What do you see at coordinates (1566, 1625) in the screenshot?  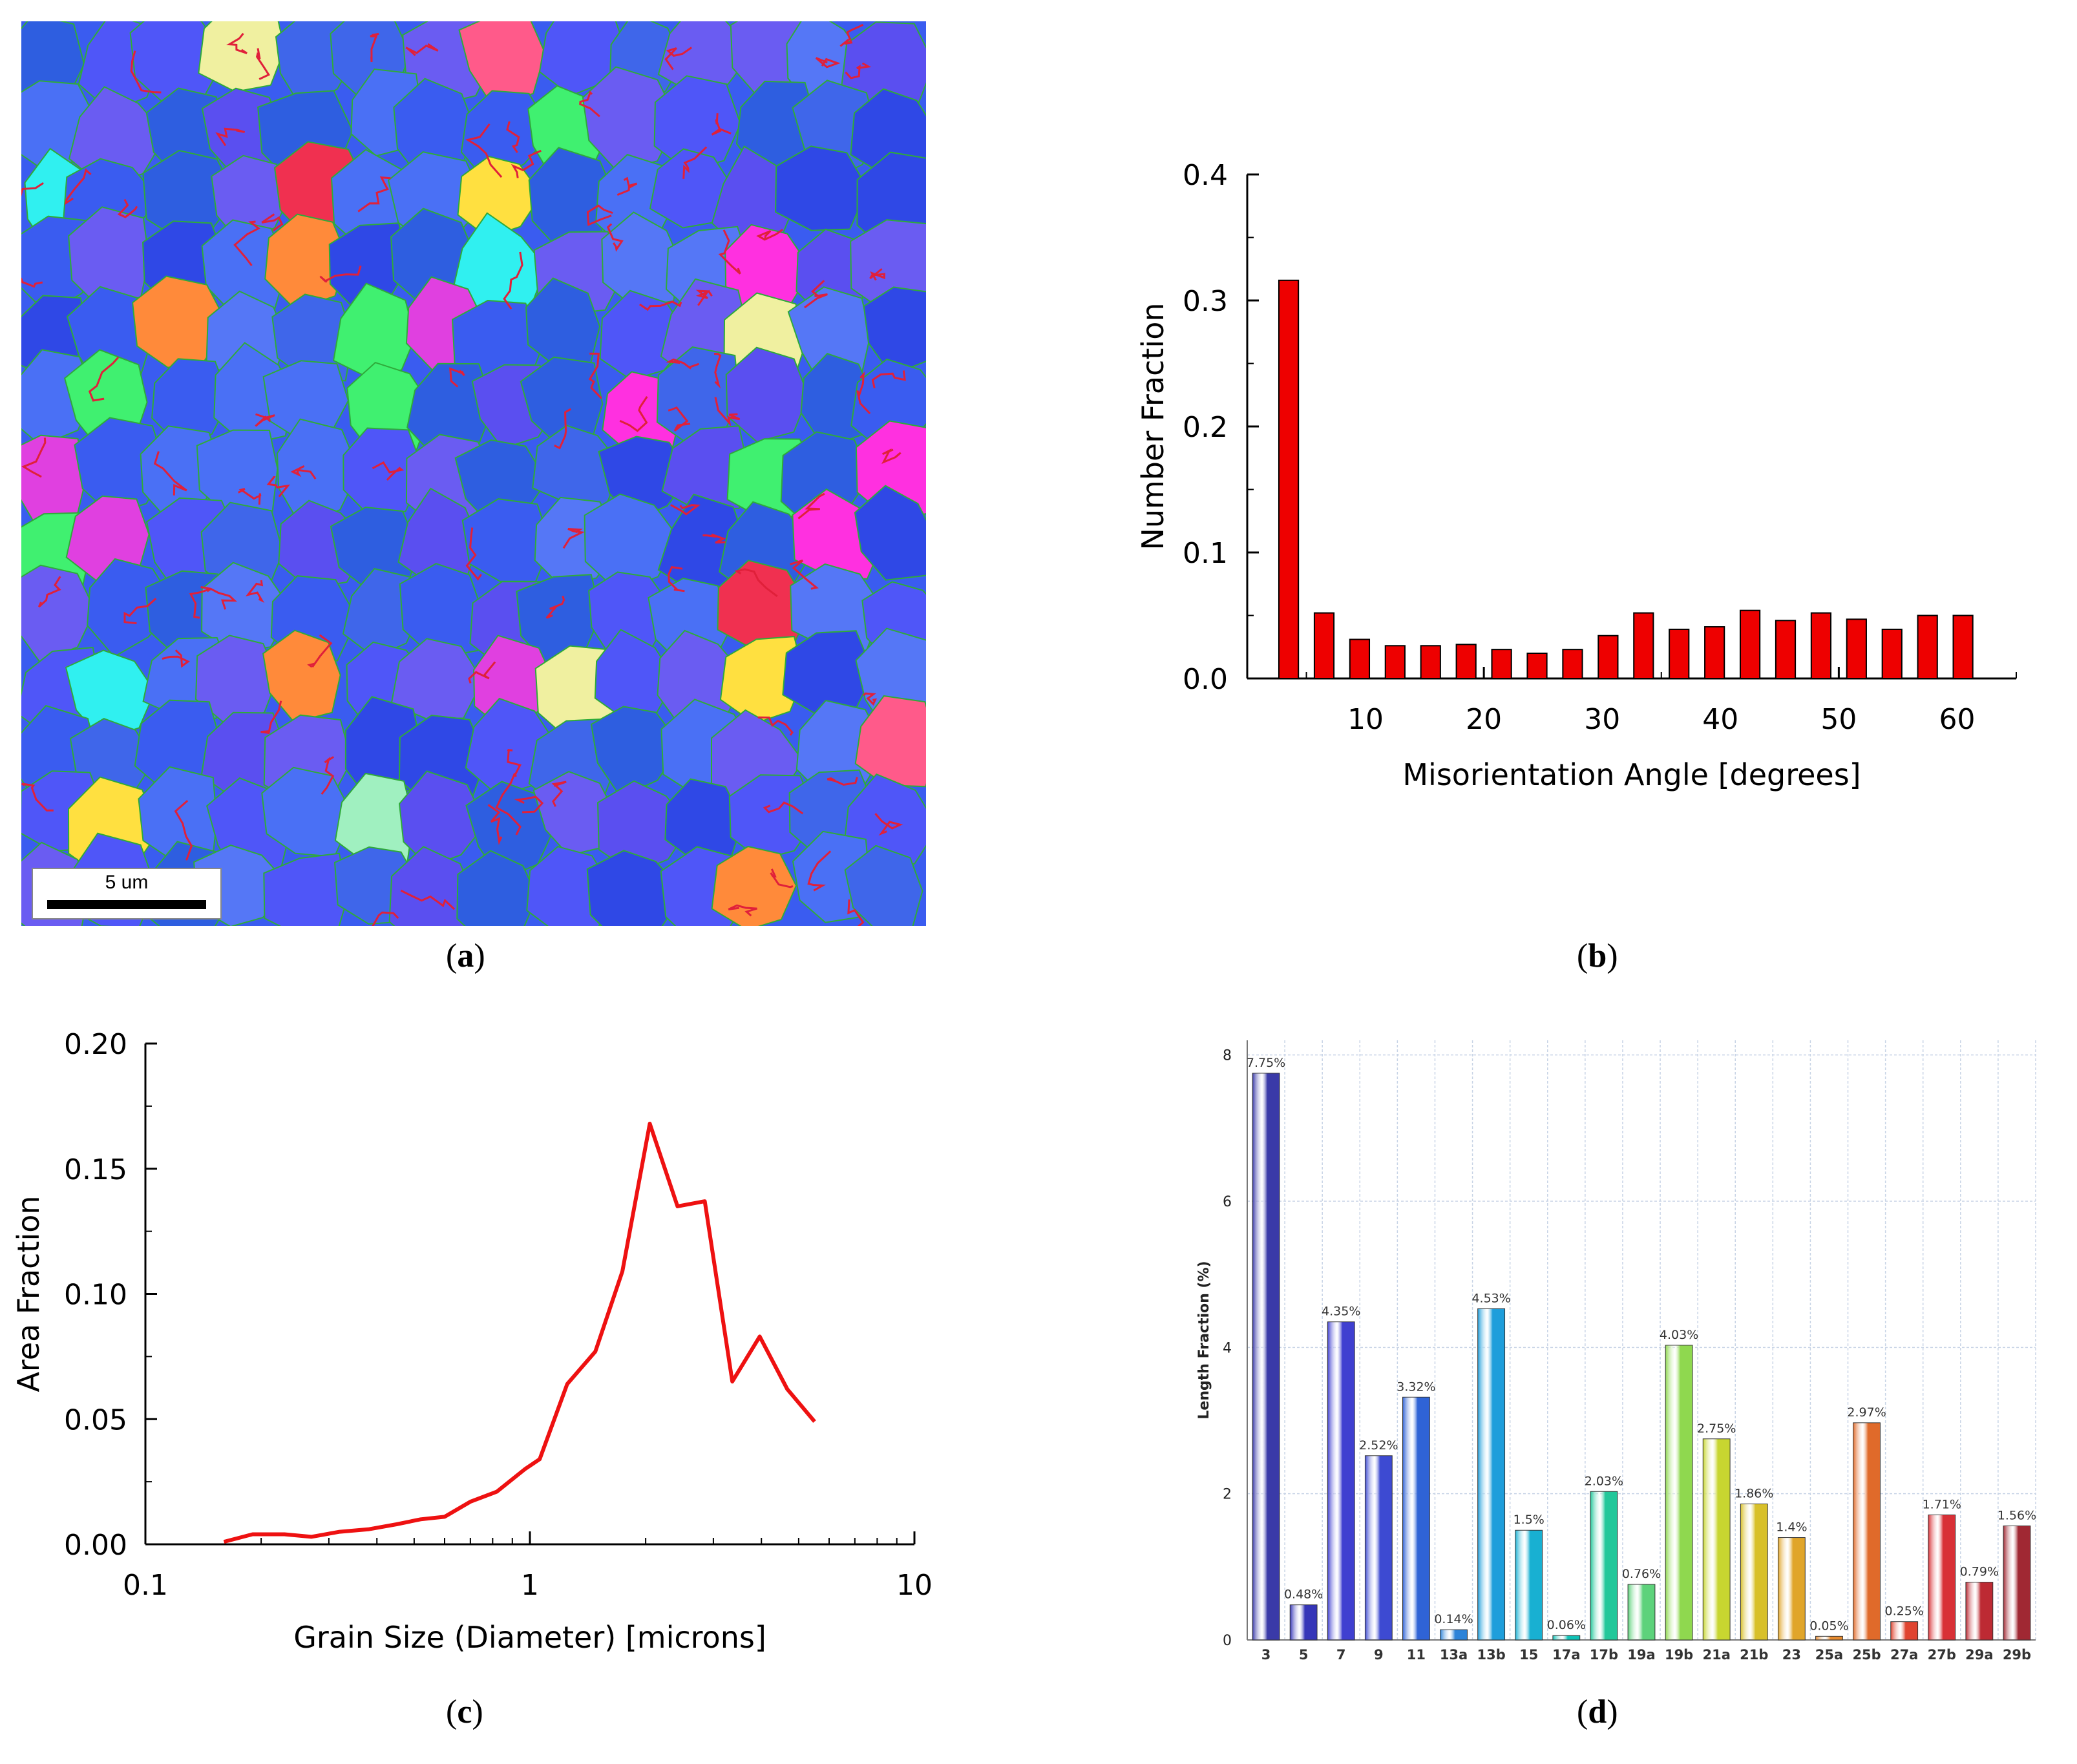 I see `bar-value-label: 0.06%` at bounding box center [1566, 1625].